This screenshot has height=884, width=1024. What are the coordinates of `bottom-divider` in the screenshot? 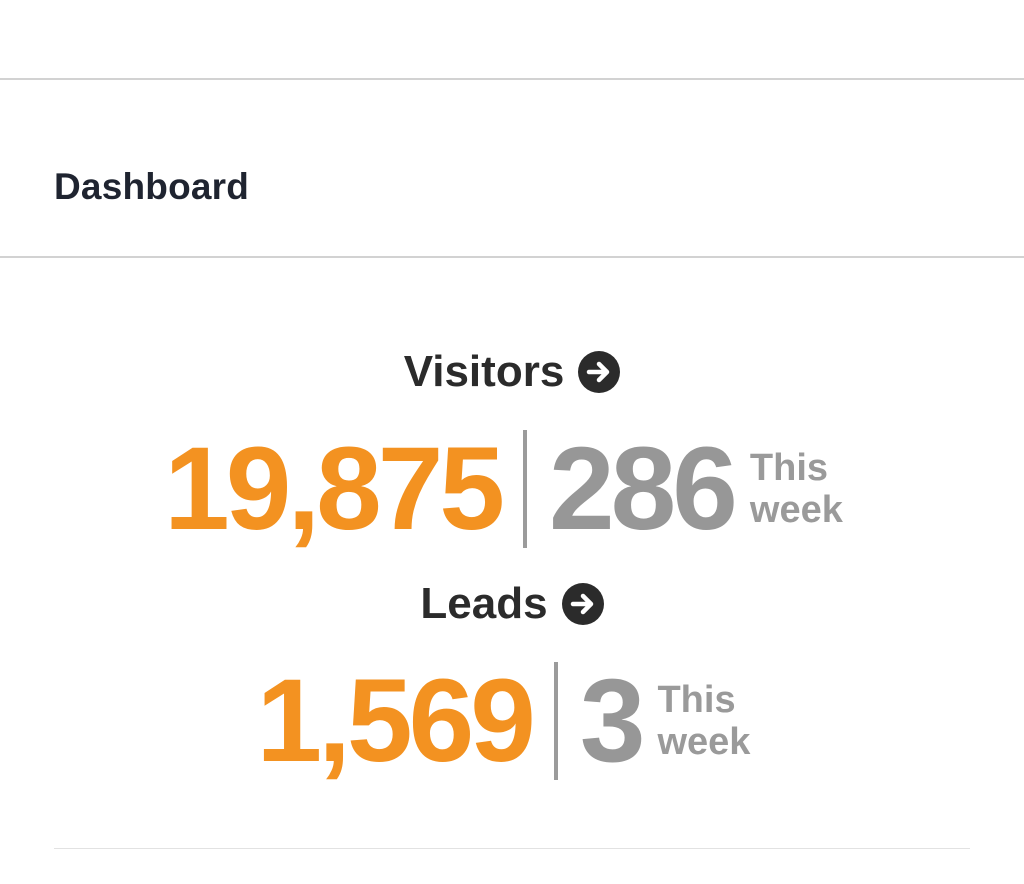 It's located at (512, 848).